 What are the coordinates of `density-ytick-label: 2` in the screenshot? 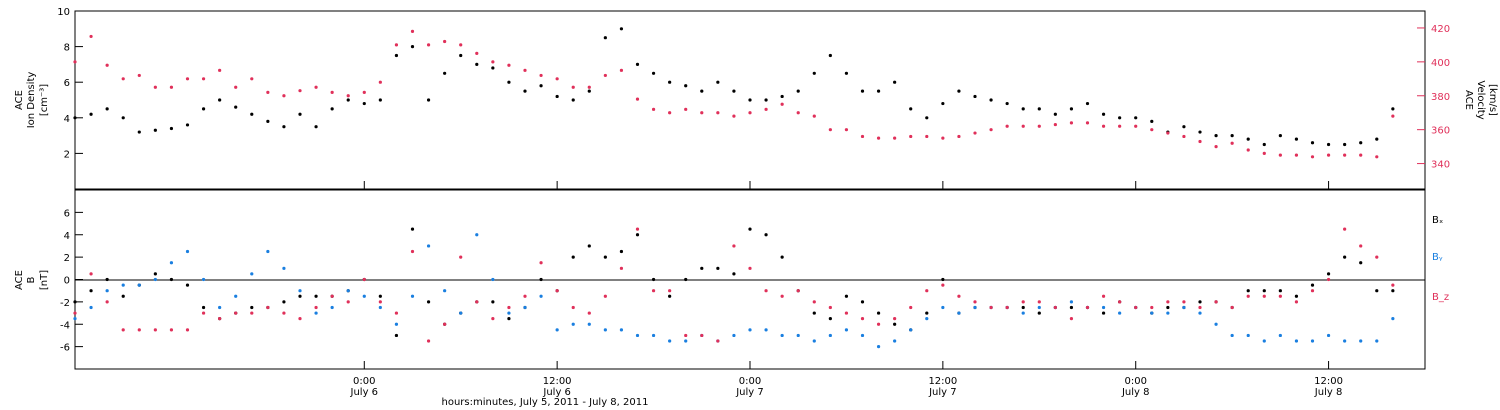 It's located at (67, 154).